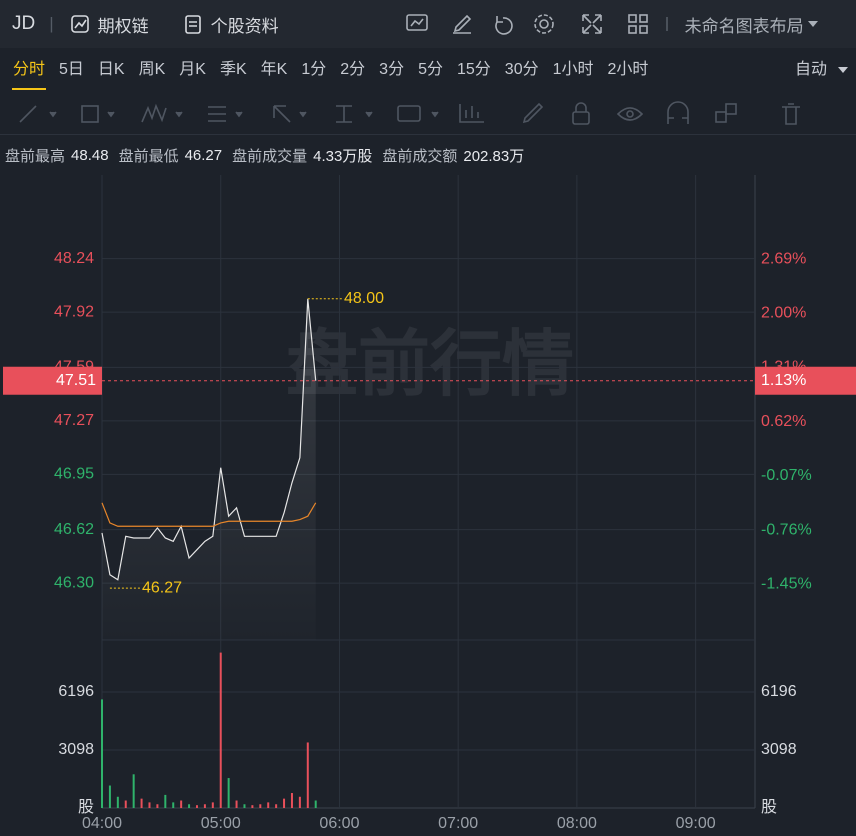 The width and height of the screenshot is (856, 836). What do you see at coordinates (783, 421) in the screenshot?
I see `y2-tick-label: 0.62%` at bounding box center [783, 421].